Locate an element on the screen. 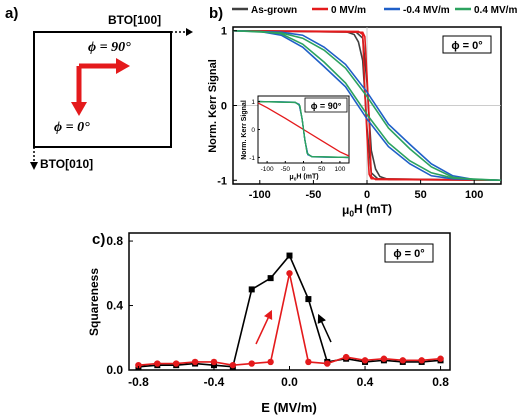 This screenshot has width=520, height=418. inset-phi-box-text: ϕ = 90° is located at coordinates (326, 106).